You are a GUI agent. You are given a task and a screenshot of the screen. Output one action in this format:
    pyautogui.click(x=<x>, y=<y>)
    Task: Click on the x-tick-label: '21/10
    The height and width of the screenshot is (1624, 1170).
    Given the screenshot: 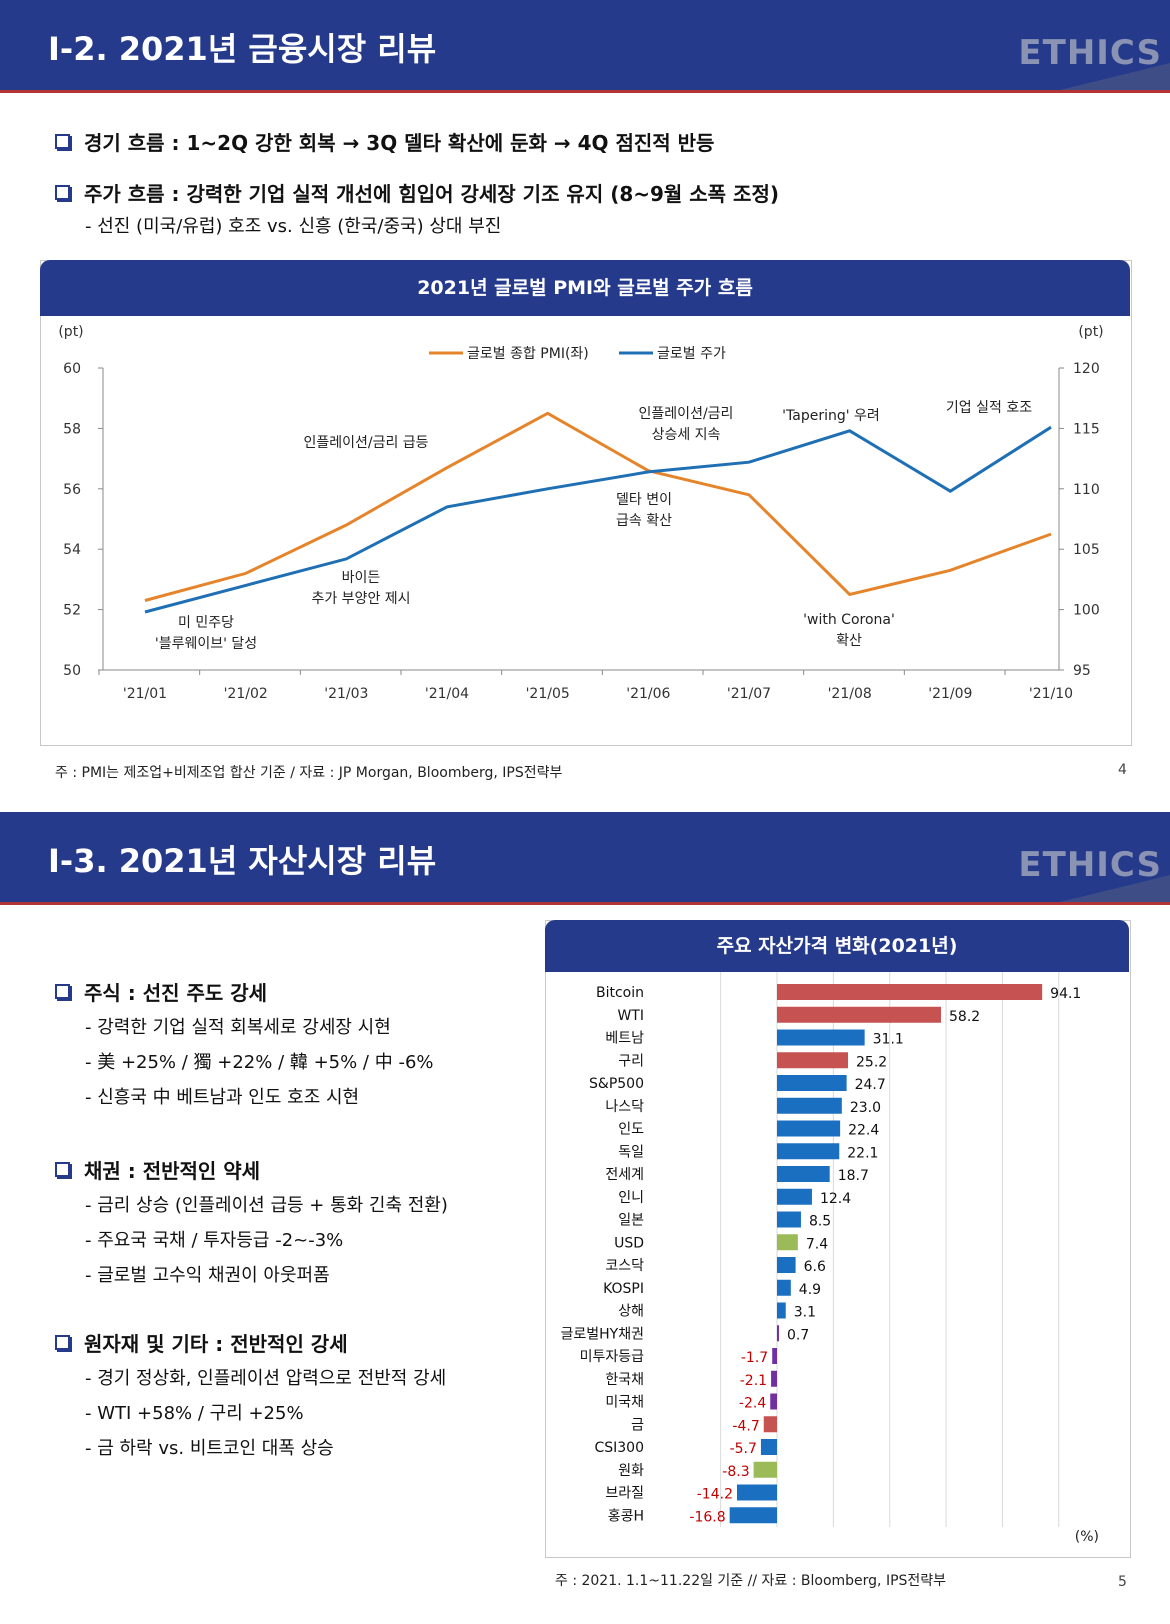 What is the action you would take?
    pyautogui.click(x=1051, y=694)
    